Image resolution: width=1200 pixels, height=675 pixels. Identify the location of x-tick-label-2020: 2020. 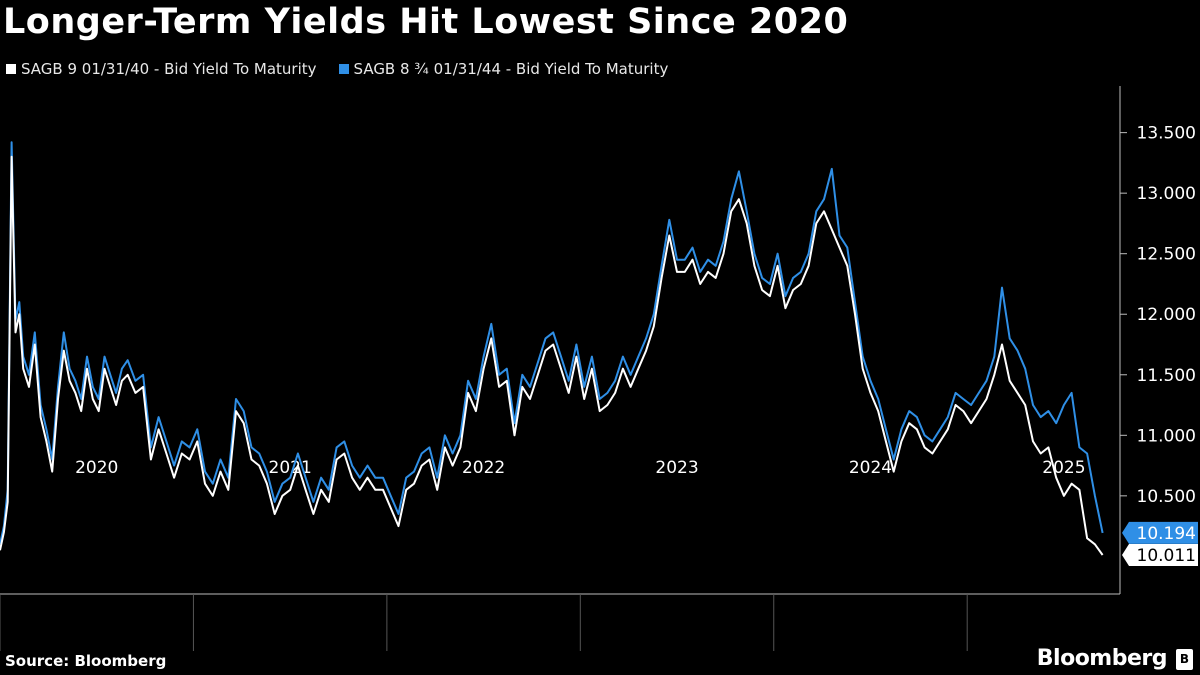
(96, 468).